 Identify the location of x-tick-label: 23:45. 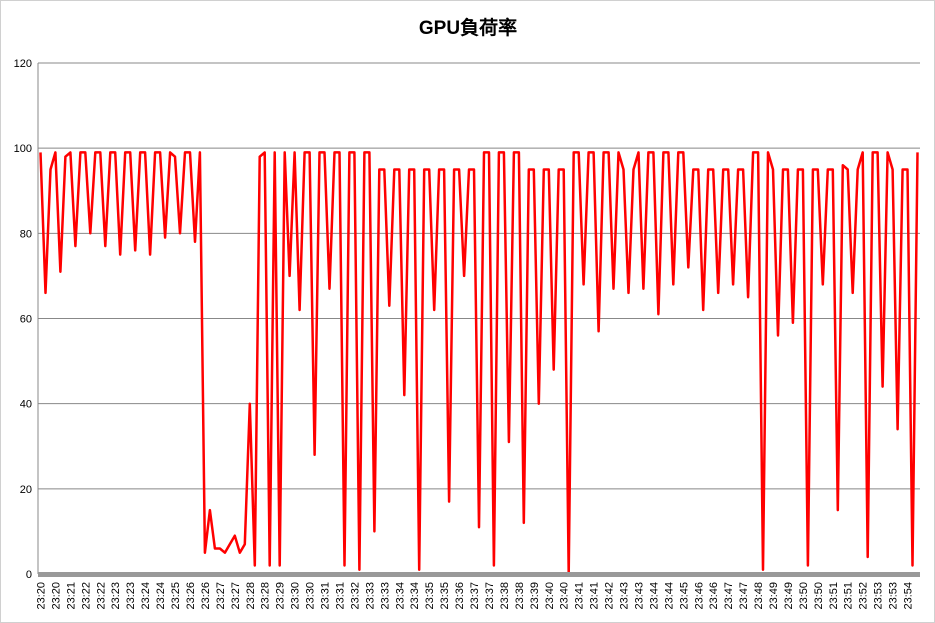
(684, 596).